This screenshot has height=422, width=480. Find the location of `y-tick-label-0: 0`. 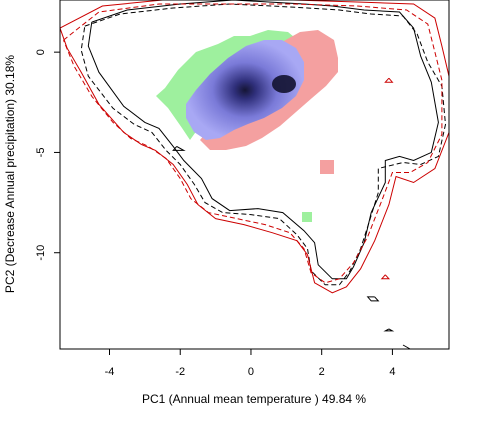

y-tick-label-0: 0 is located at coordinates (41, 52).